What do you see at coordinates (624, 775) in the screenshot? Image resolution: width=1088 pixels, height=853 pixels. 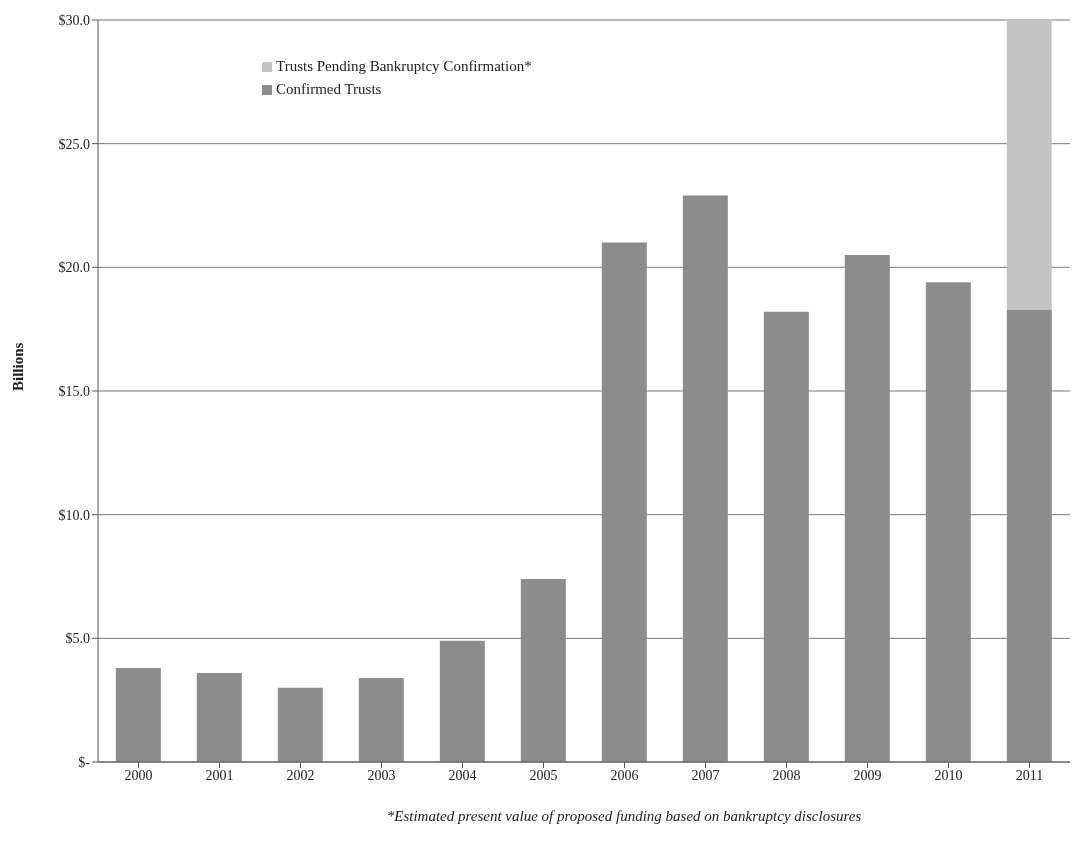 I see `x-tick-label: 2006` at bounding box center [624, 775].